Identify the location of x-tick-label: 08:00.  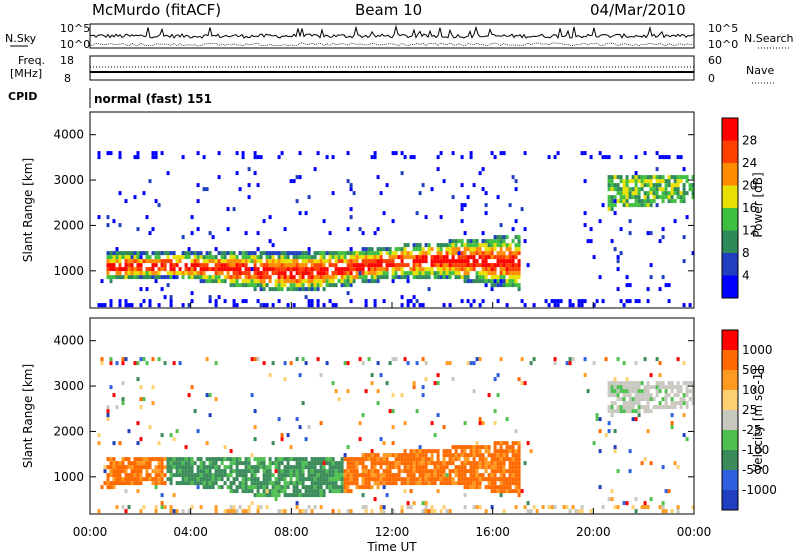
(291, 532).